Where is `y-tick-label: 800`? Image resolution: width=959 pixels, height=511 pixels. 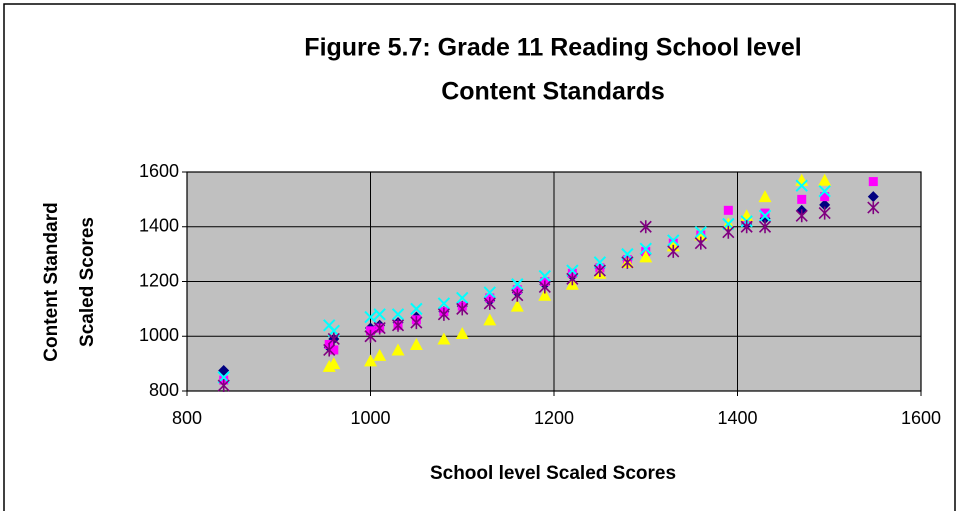 y-tick-label: 800 is located at coordinates (164, 390).